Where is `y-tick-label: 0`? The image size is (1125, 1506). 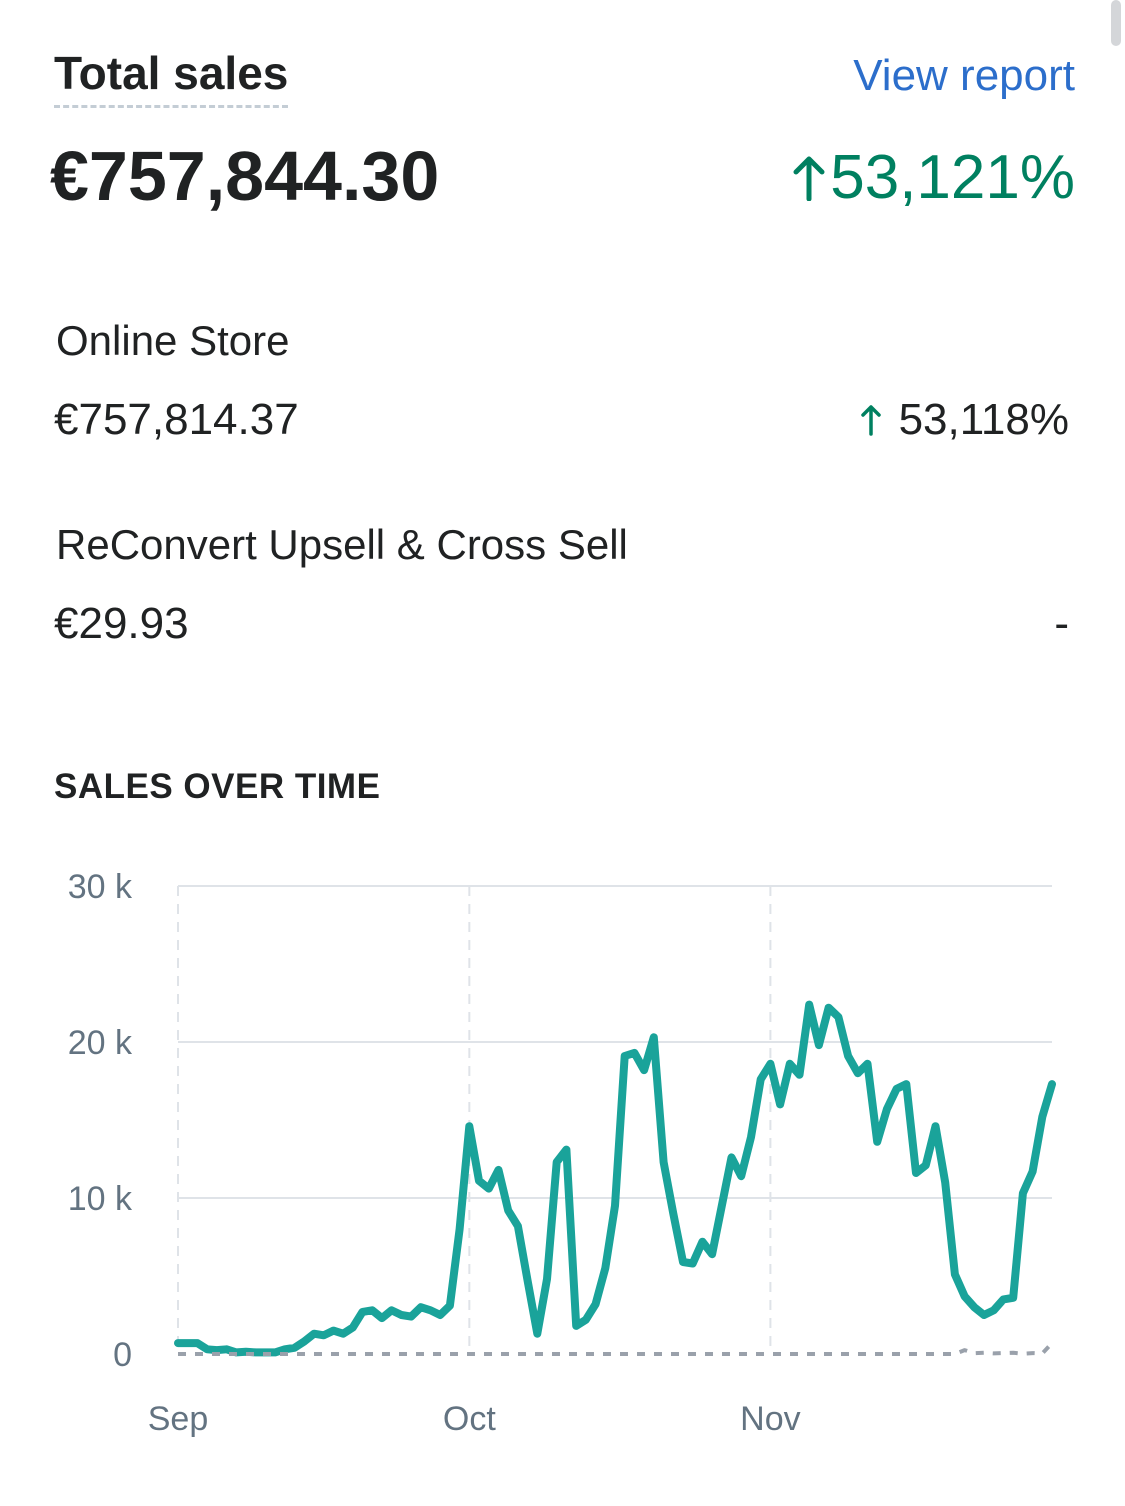
y-tick-label: 0 is located at coordinates (122, 1355).